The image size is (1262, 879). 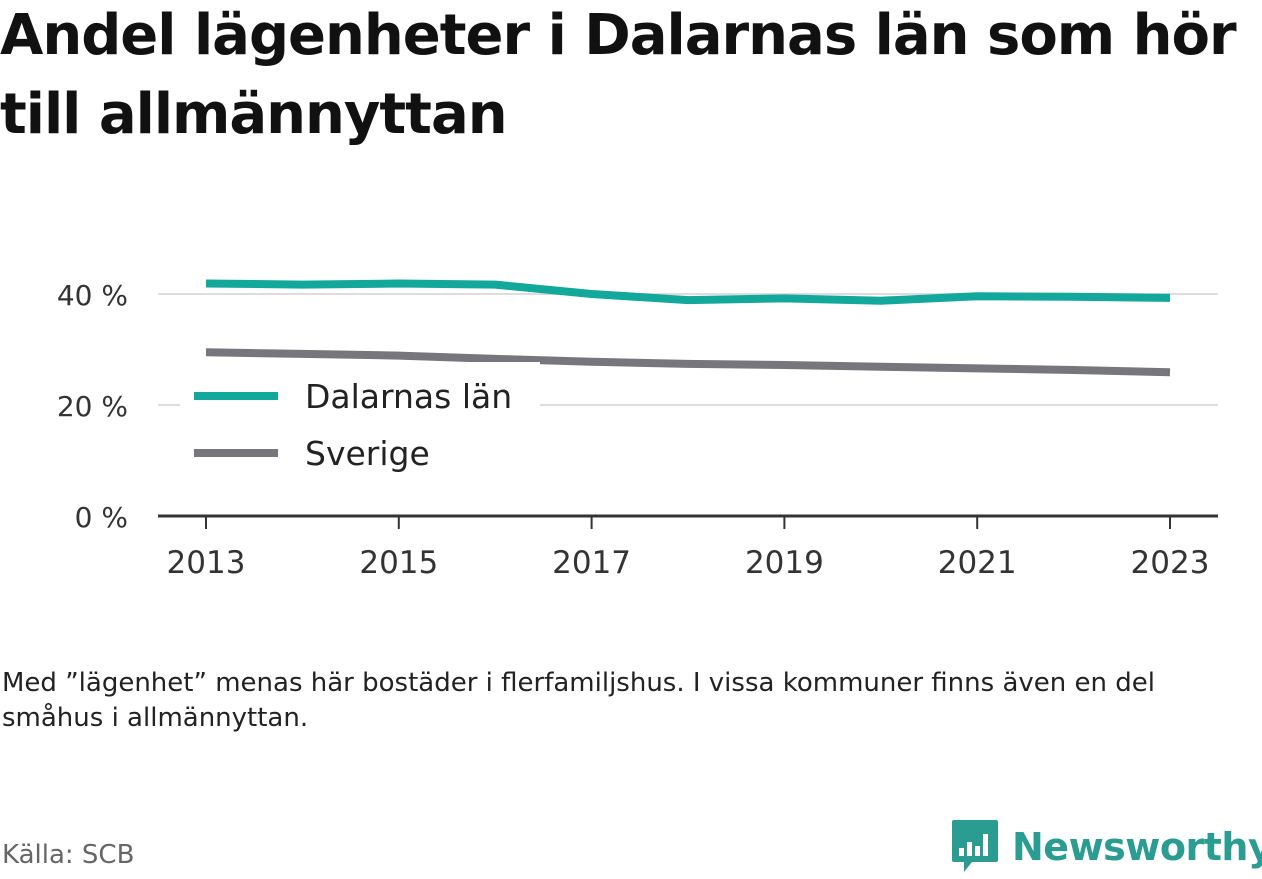 I want to click on x-tick-label: 2017, so click(x=591, y=563).